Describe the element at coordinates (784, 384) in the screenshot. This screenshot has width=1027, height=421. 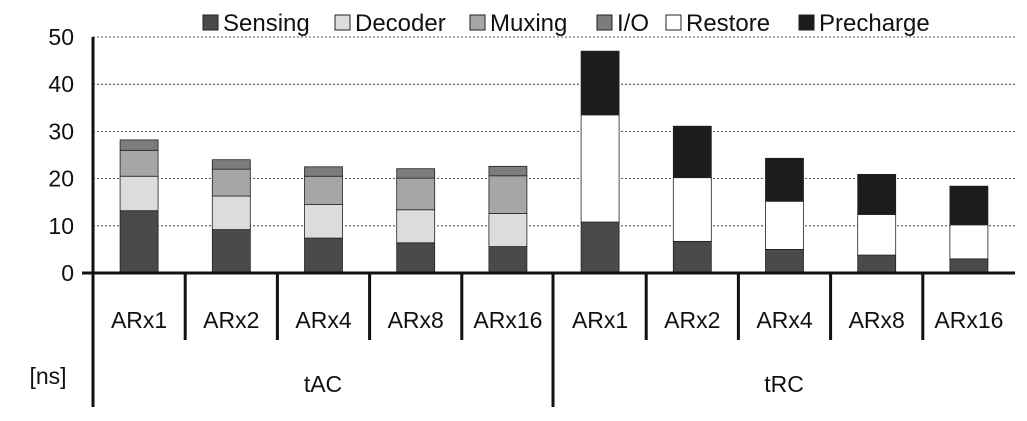
I see `group-label-trc: tRC` at that location.